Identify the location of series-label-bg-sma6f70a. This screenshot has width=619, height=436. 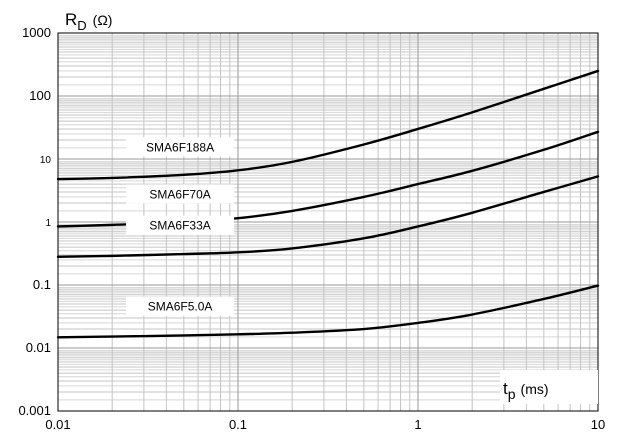
(180, 194).